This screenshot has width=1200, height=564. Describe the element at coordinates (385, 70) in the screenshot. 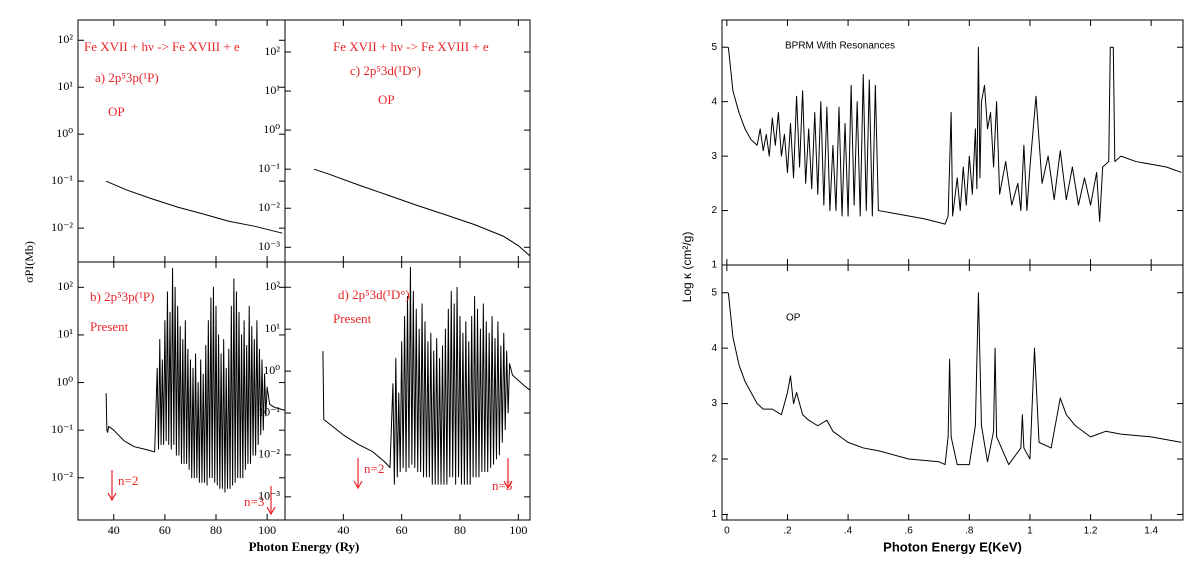

I see `annotation: c) 2p⁵3d(¹D°)` at that location.